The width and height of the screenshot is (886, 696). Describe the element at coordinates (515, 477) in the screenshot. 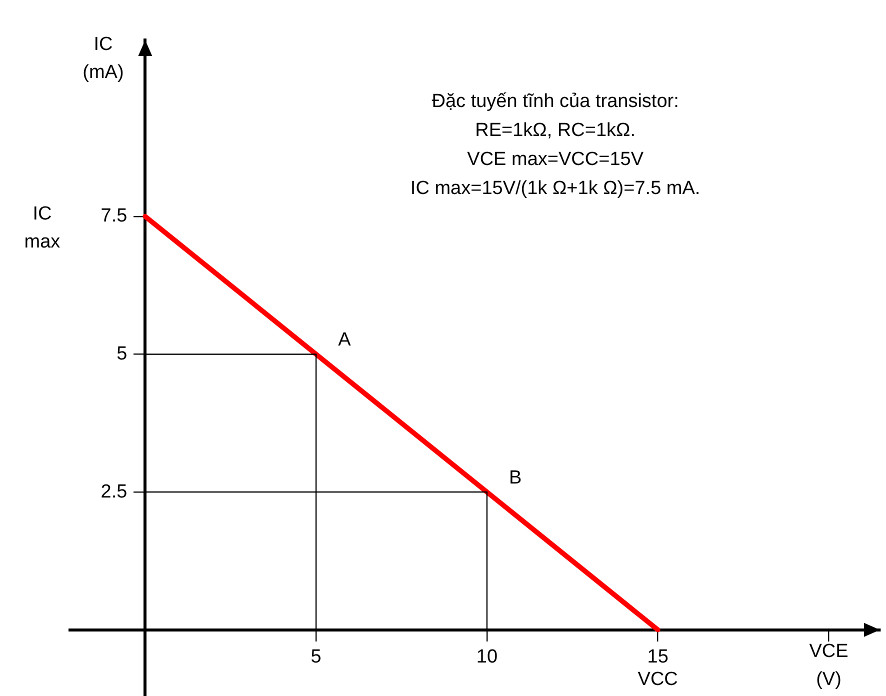

I see `annotation: B` at that location.